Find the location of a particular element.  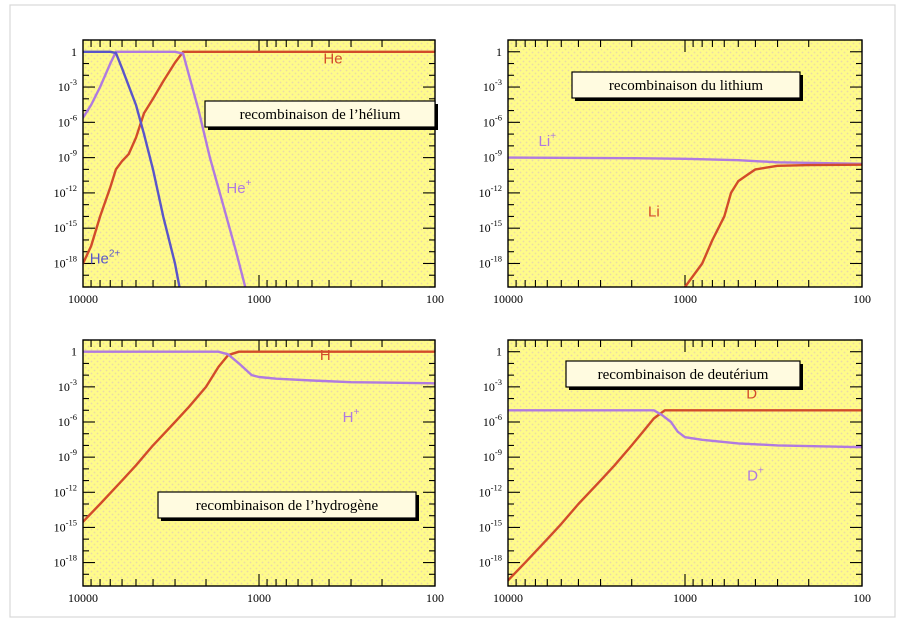

panel-title: recombinaison de deutérium is located at coordinates (683, 375).